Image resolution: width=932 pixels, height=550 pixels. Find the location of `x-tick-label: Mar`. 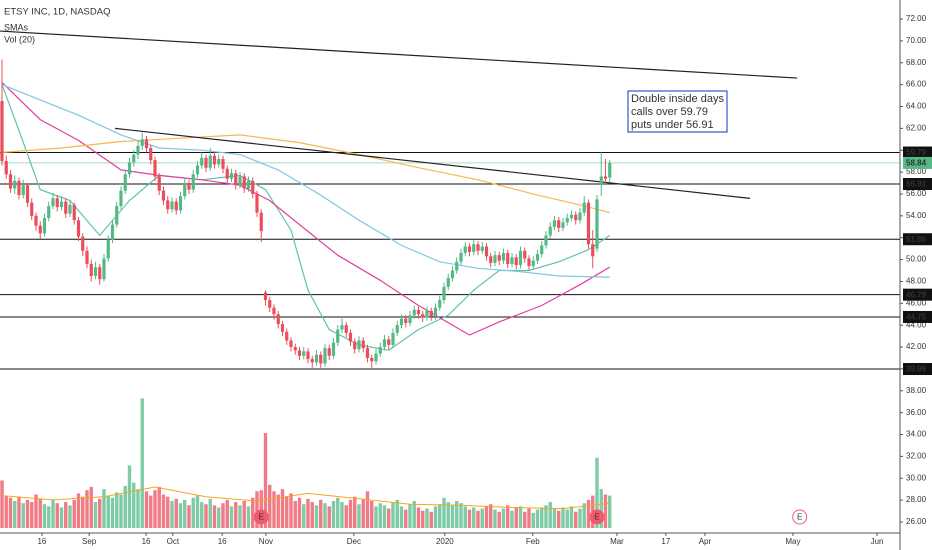

x-tick-label: Mar is located at coordinates (617, 541).